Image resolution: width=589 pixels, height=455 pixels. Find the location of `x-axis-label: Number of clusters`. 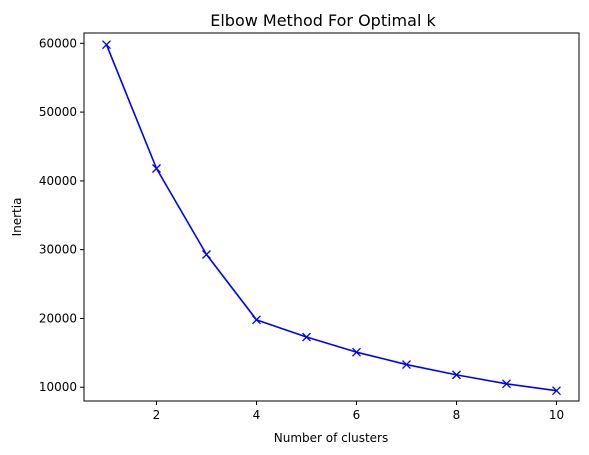

x-axis-label: Number of clusters is located at coordinates (331, 438).